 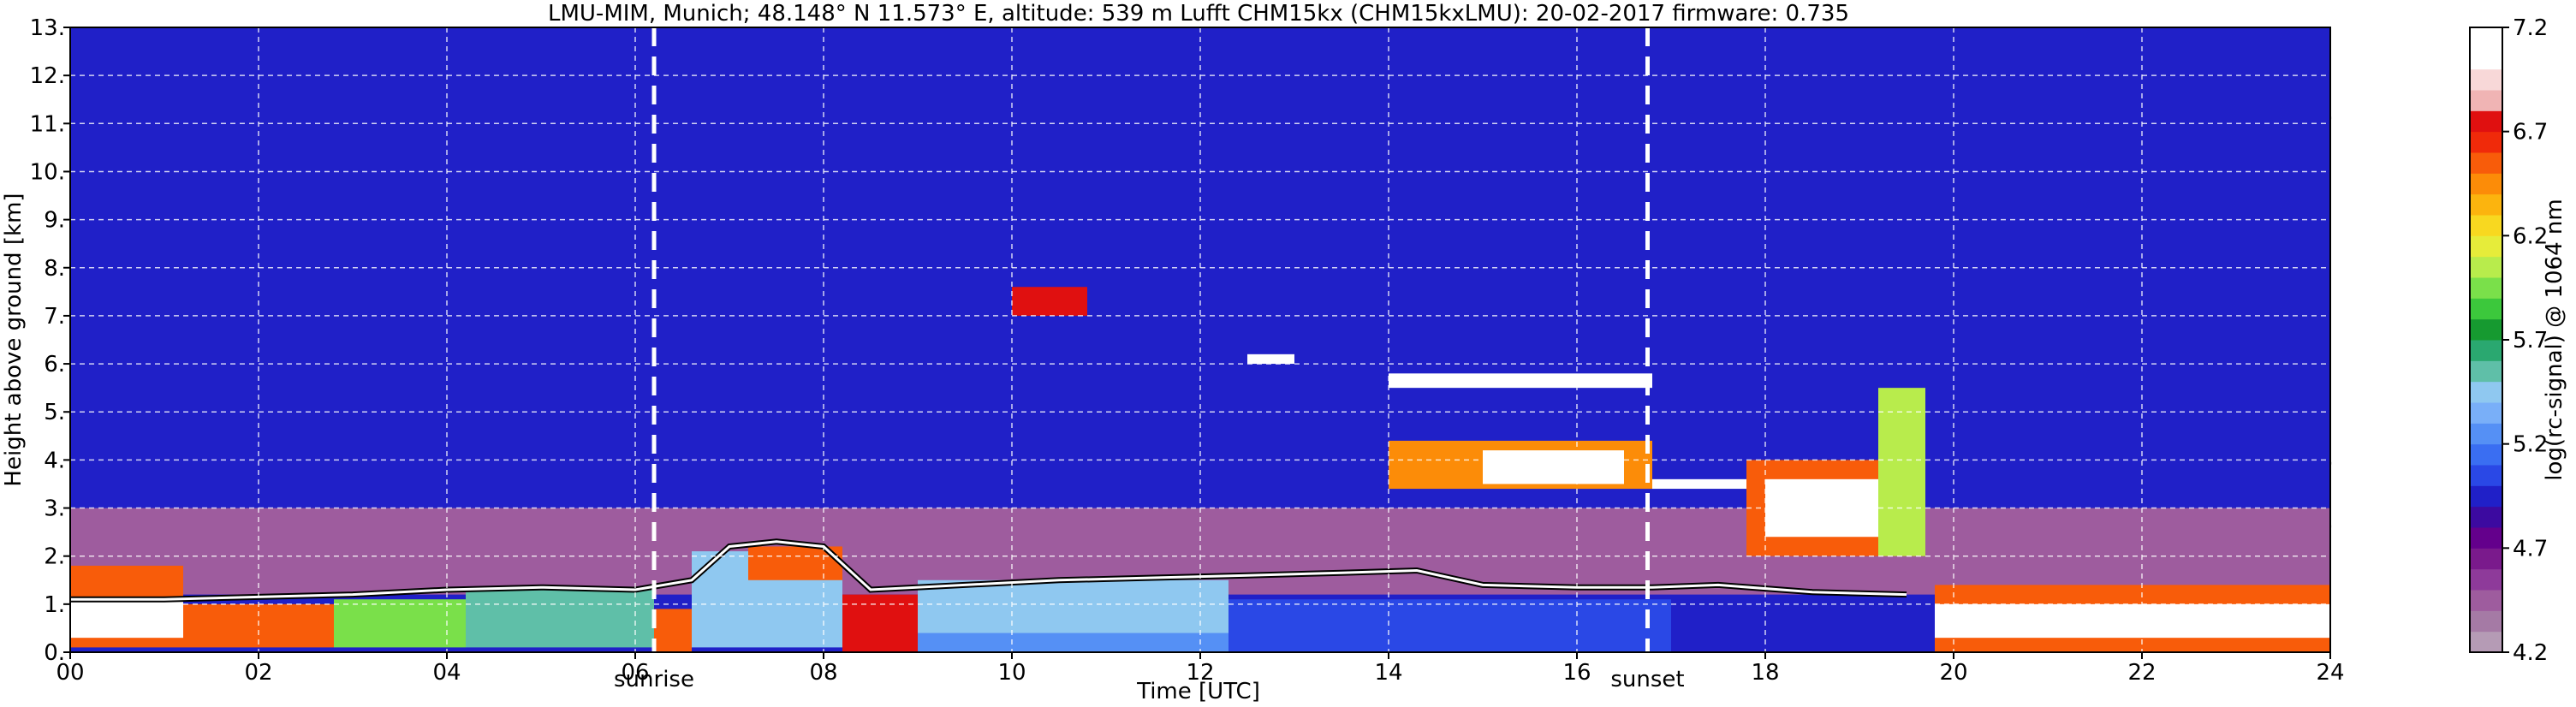 I want to click on sun-marker-label: sunset, so click(x=1647, y=679).